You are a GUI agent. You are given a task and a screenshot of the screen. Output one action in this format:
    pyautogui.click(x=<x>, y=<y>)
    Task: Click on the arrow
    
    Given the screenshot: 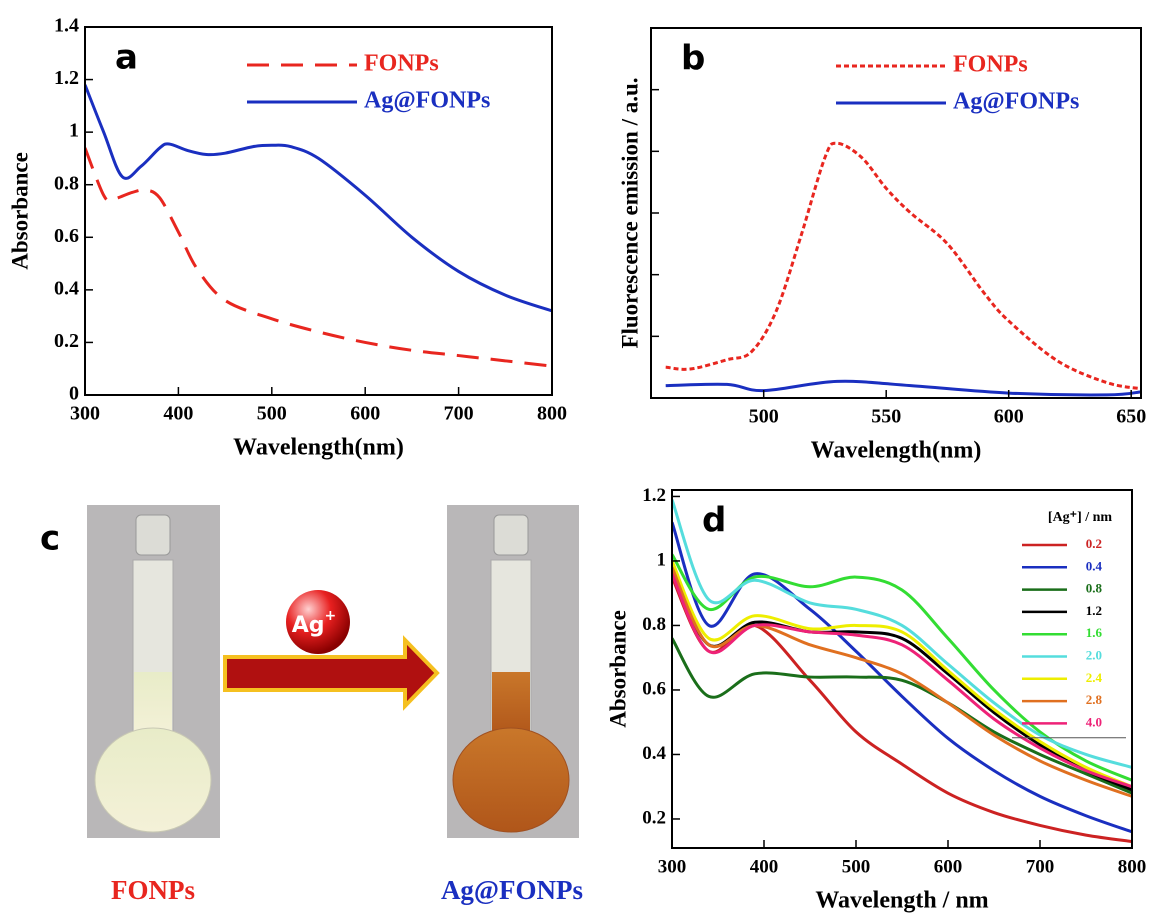 What is the action you would take?
    pyautogui.click(x=331, y=673)
    